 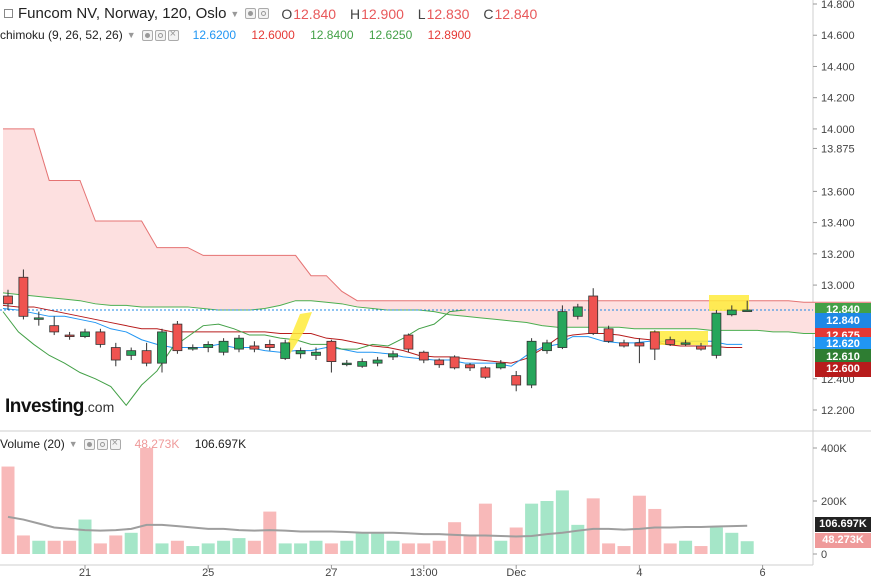 What do you see at coordinates (208, 571) in the screenshot?
I see `time-tick-label: 25` at bounding box center [208, 571].